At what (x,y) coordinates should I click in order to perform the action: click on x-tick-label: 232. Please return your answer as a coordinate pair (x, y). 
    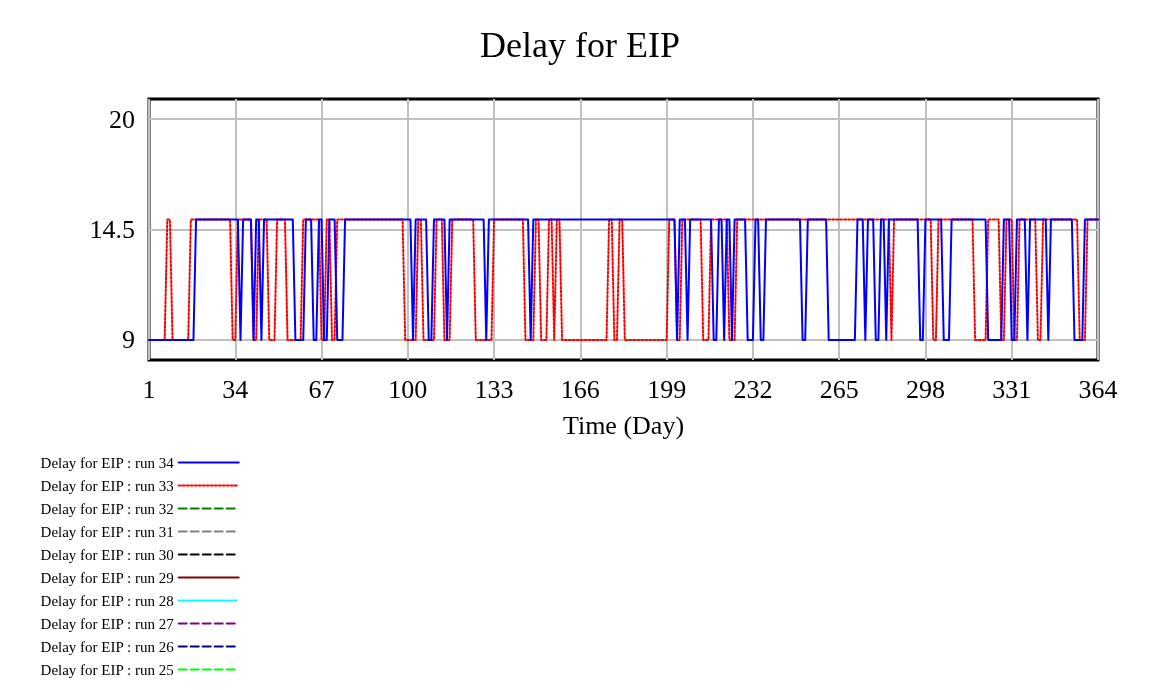
    Looking at the image, I should click on (753, 389).